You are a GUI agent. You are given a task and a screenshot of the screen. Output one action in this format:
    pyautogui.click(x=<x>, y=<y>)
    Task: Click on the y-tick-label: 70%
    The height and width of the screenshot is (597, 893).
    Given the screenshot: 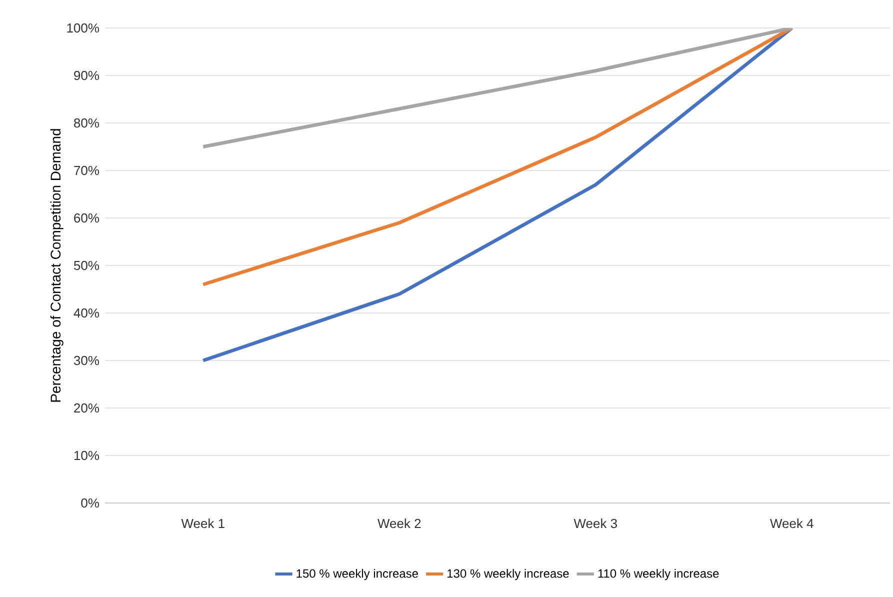 What is the action you would take?
    pyautogui.click(x=87, y=171)
    